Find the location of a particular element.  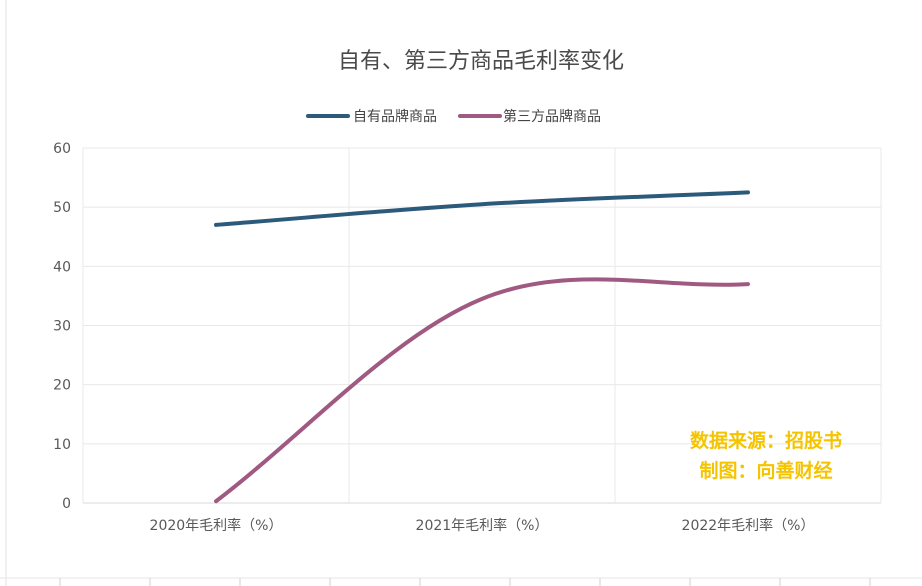

y-axis-ticks: 0 10 20 30 40 50 60 is located at coordinates (62, 326).